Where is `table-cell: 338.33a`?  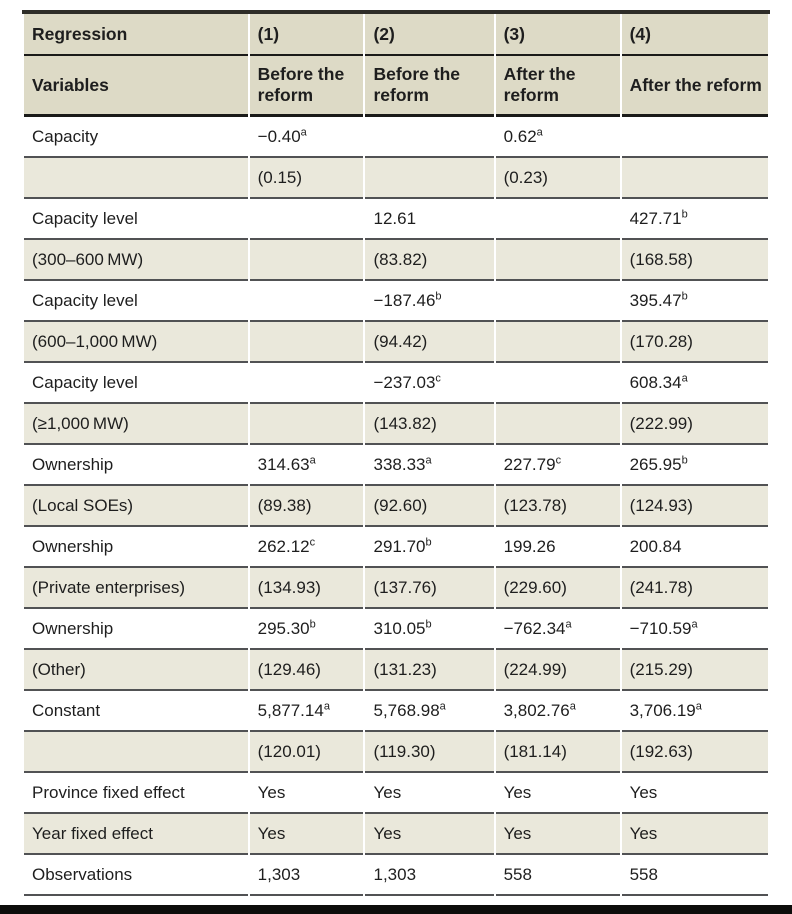
table-cell: 338.33a is located at coordinates (429, 465).